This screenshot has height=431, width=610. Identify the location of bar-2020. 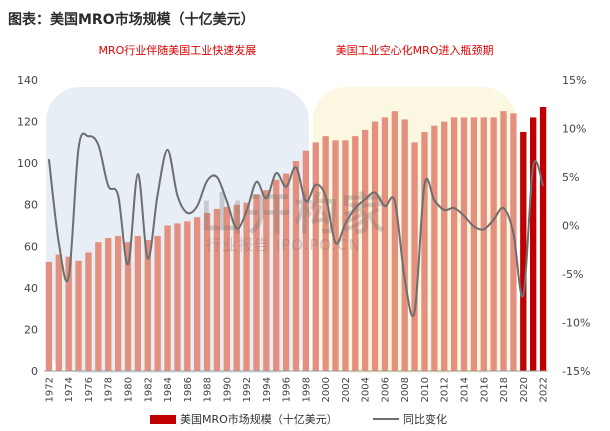
(523, 251).